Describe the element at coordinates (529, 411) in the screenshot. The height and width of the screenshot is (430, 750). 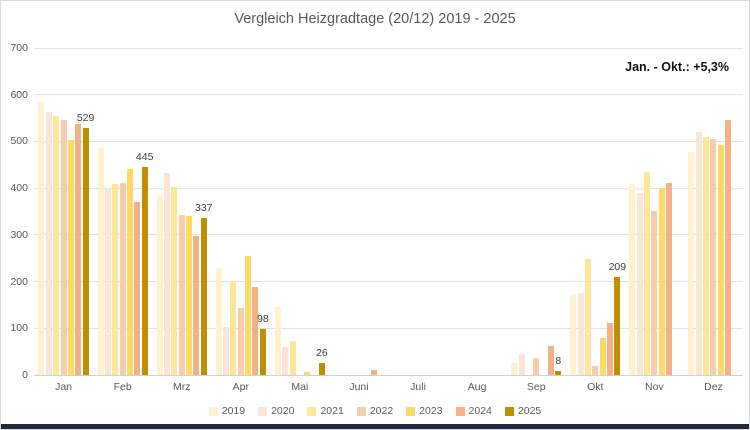
I see `legend-label-2025: 2025` at that location.